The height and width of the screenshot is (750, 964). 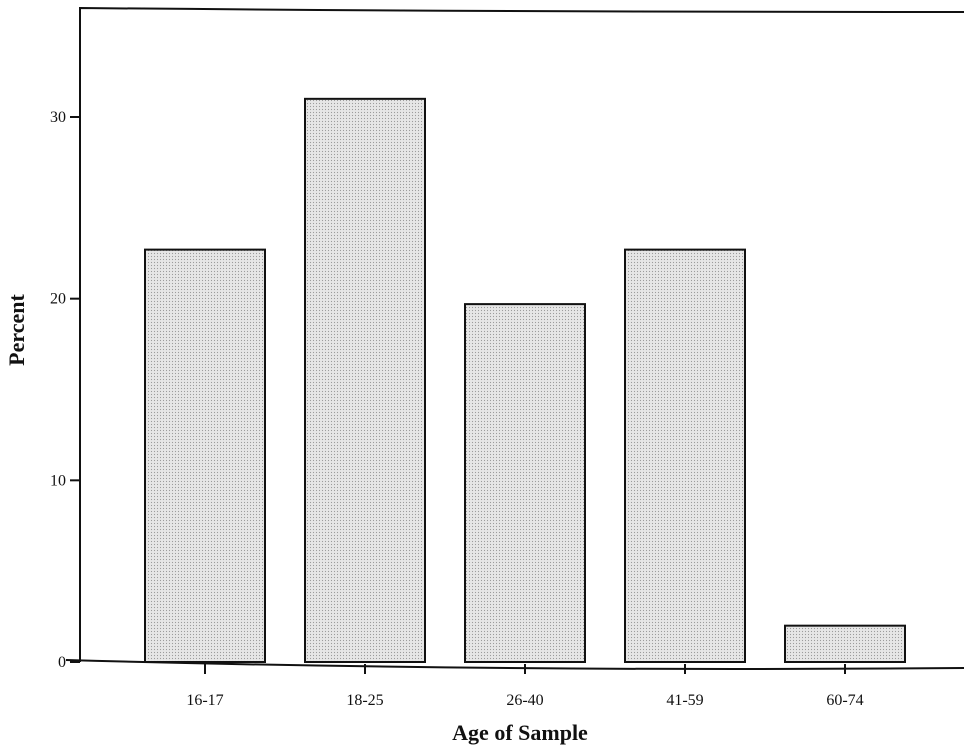 What do you see at coordinates (520, 732) in the screenshot?
I see `x-axis-title: Age of Sample` at bounding box center [520, 732].